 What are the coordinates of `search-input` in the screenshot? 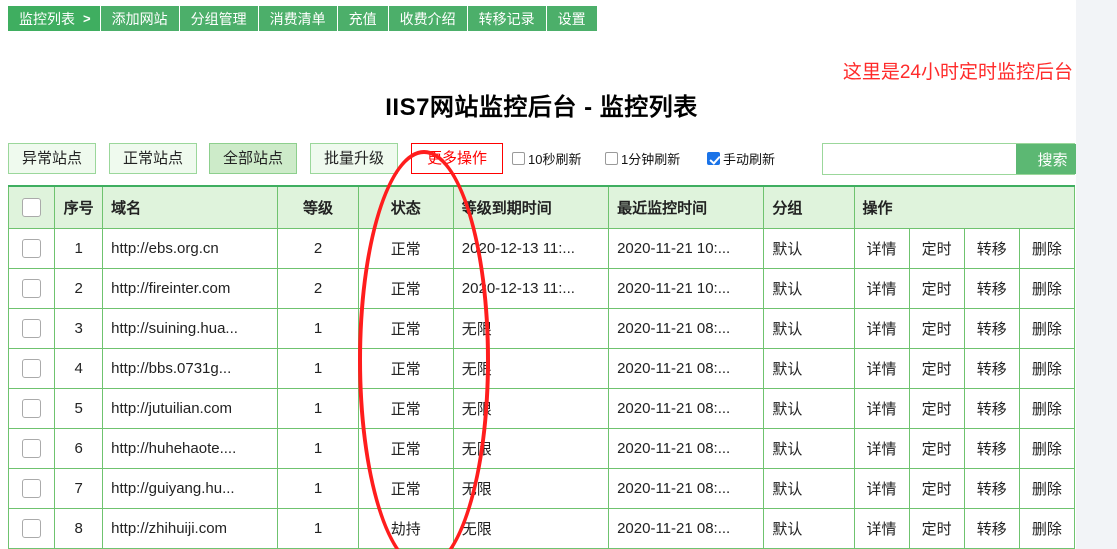 It's located at (919, 159).